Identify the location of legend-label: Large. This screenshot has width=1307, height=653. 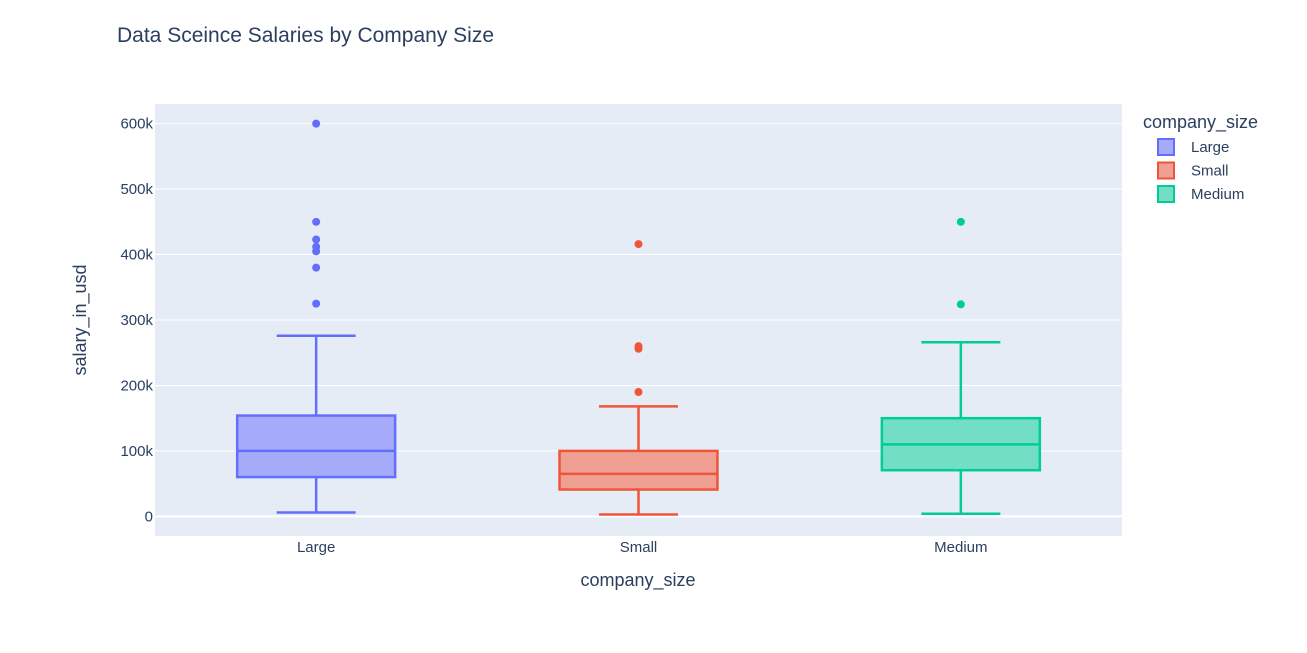
(1210, 147).